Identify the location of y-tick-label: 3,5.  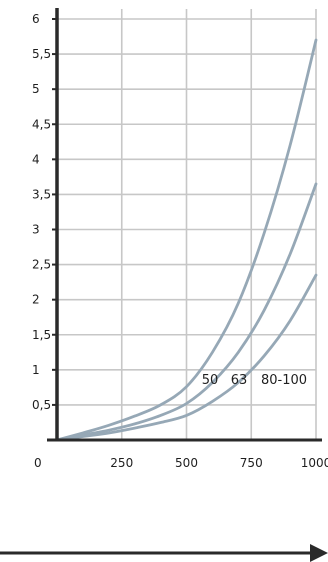
(41, 194).